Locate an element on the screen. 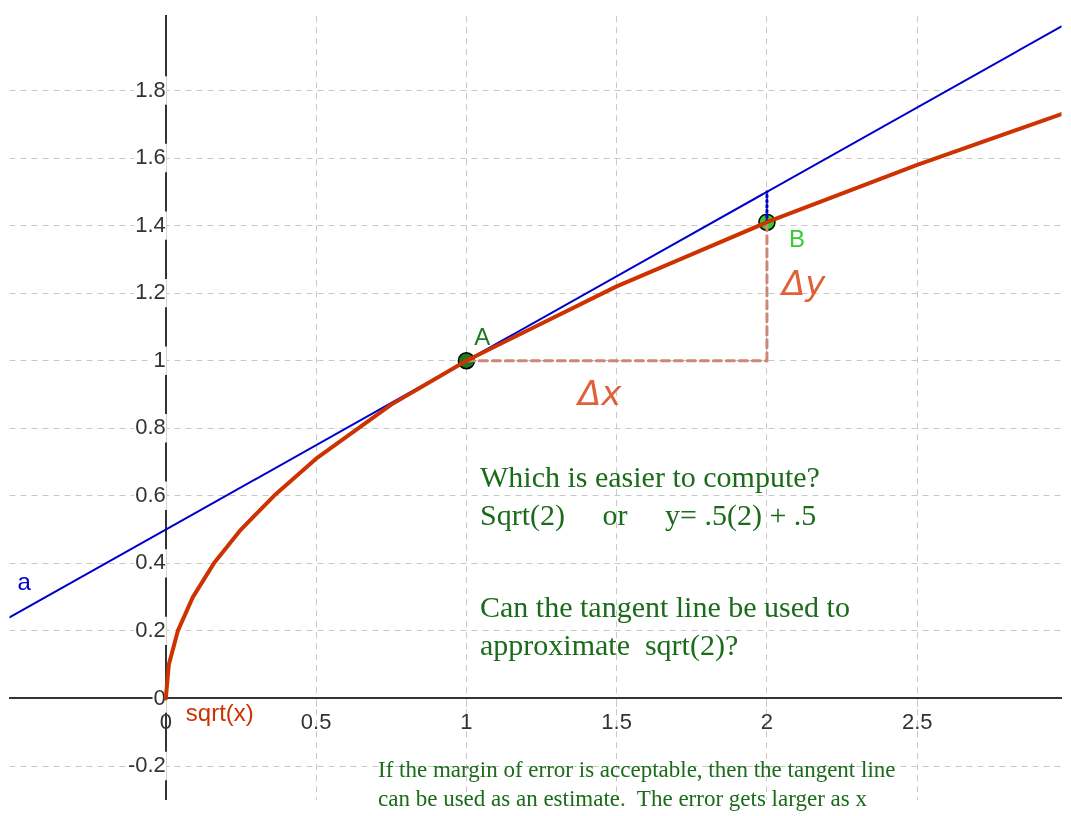  x-tick-label: 1 is located at coordinates (466, 721).